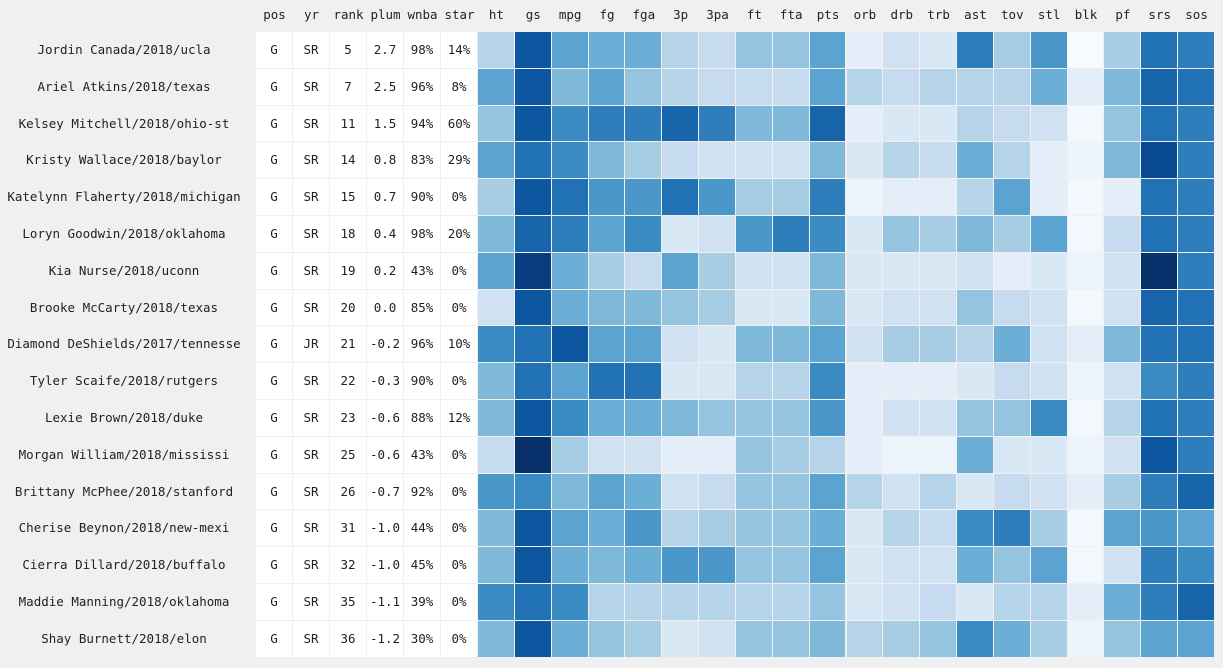 The height and width of the screenshot is (668, 1223). What do you see at coordinates (124, 123) in the screenshot?
I see `row-label: Kelsey Mitchell/2018/ohio-st` at bounding box center [124, 123].